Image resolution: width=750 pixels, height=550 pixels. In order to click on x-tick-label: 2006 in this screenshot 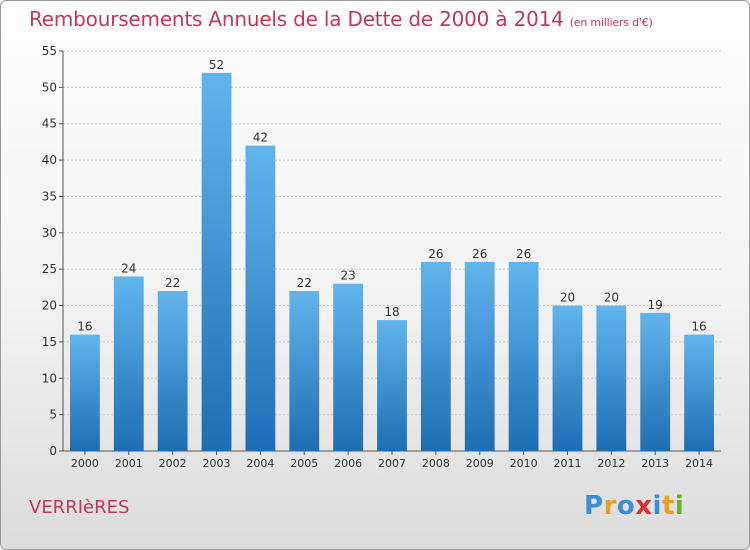, I will do `click(348, 463)`.